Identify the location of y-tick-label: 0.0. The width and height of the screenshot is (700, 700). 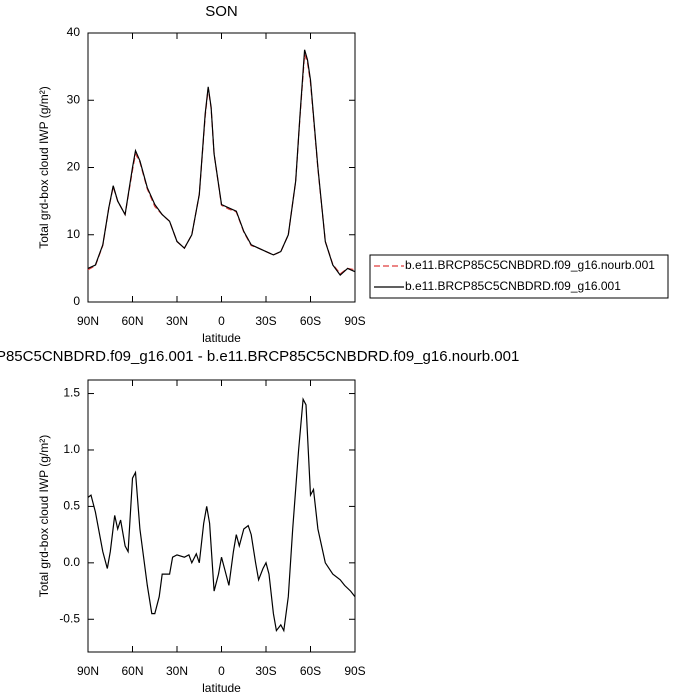
(71, 562).